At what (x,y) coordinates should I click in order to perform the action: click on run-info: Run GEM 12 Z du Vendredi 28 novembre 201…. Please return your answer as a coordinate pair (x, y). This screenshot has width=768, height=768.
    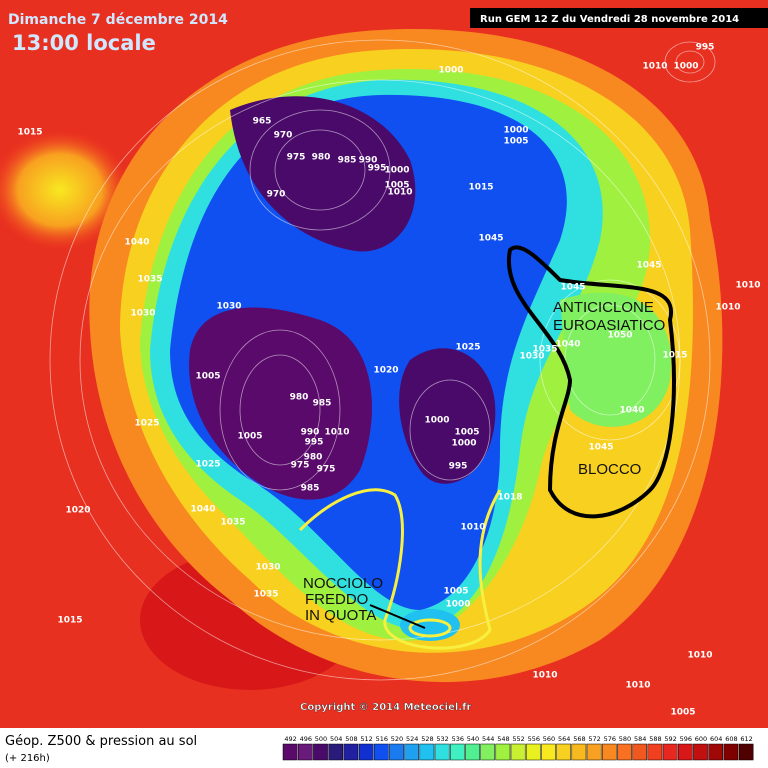
    Looking at the image, I should click on (609, 19).